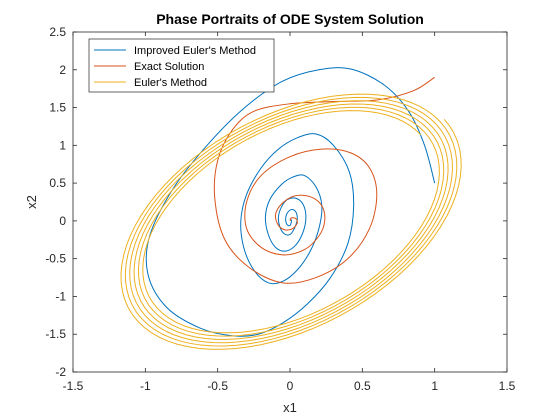 Image resolution: width=560 pixels, height=420 pixels. Describe the element at coordinates (57, 108) in the screenshot. I see `y-tick-label: 1.5` at that location.